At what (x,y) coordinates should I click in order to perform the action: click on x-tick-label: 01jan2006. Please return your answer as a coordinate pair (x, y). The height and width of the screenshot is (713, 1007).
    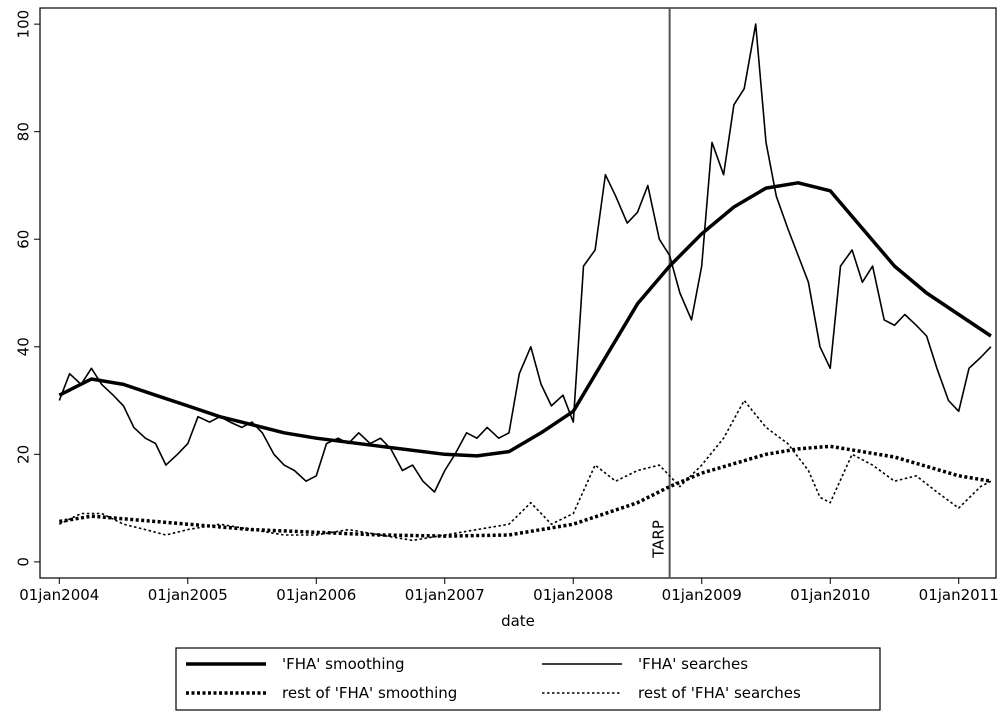
    Looking at the image, I should click on (316, 595).